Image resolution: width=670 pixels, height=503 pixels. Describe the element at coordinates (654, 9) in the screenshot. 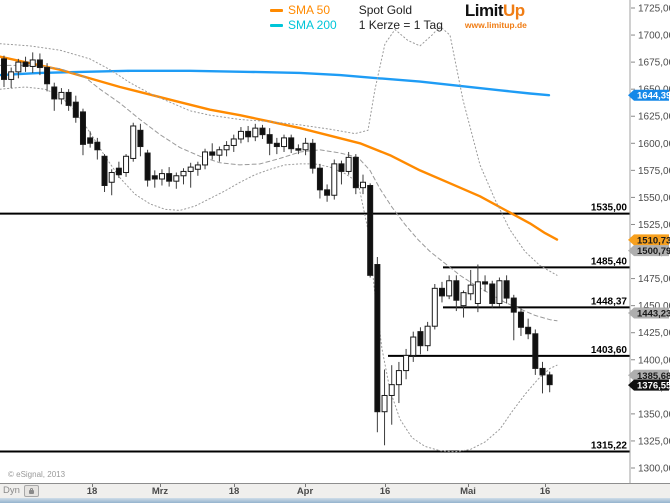

I see `price-tick-label: 1725,00` at that location.